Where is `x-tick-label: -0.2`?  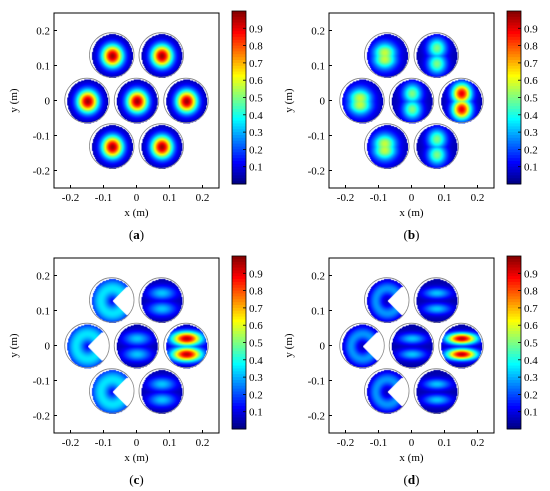 x-tick-label: -0.2 is located at coordinates (345, 198).